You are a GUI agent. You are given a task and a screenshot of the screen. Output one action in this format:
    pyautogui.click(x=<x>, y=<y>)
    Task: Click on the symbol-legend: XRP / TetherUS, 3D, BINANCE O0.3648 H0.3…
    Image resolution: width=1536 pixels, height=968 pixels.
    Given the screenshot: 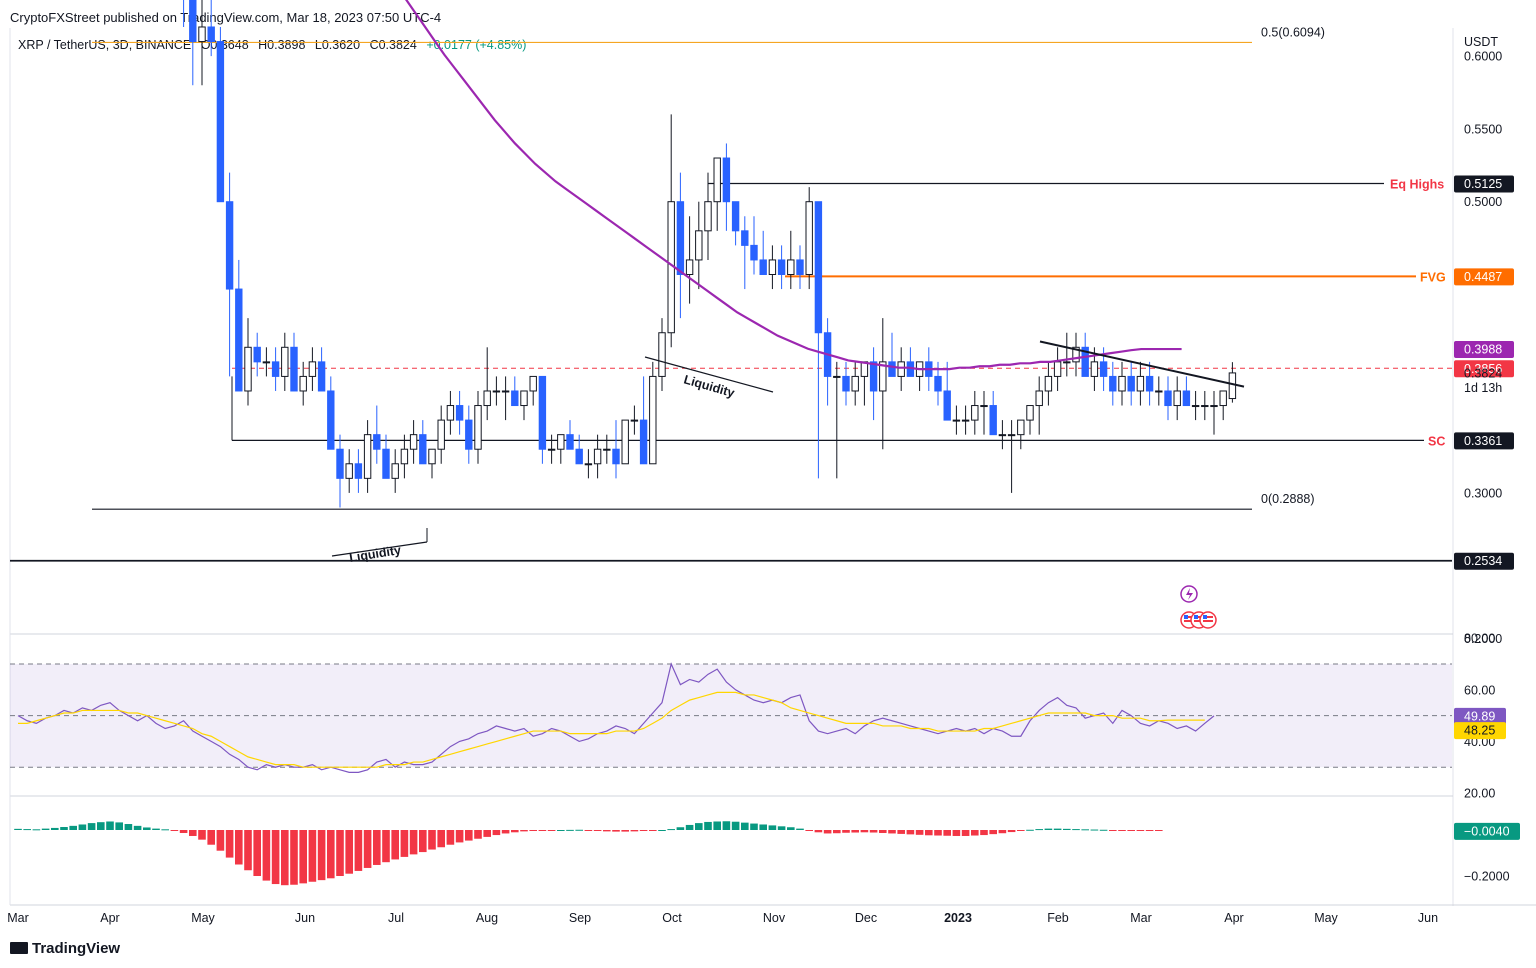 What is the action you would take?
    pyautogui.click(x=275, y=45)
    